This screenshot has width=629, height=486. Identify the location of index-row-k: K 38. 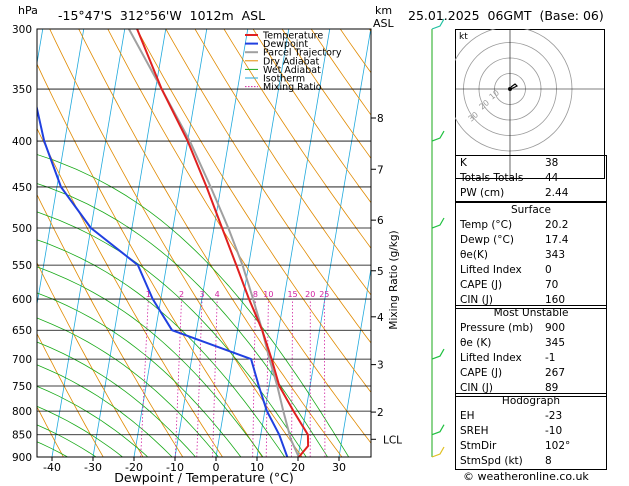
(509, 163).